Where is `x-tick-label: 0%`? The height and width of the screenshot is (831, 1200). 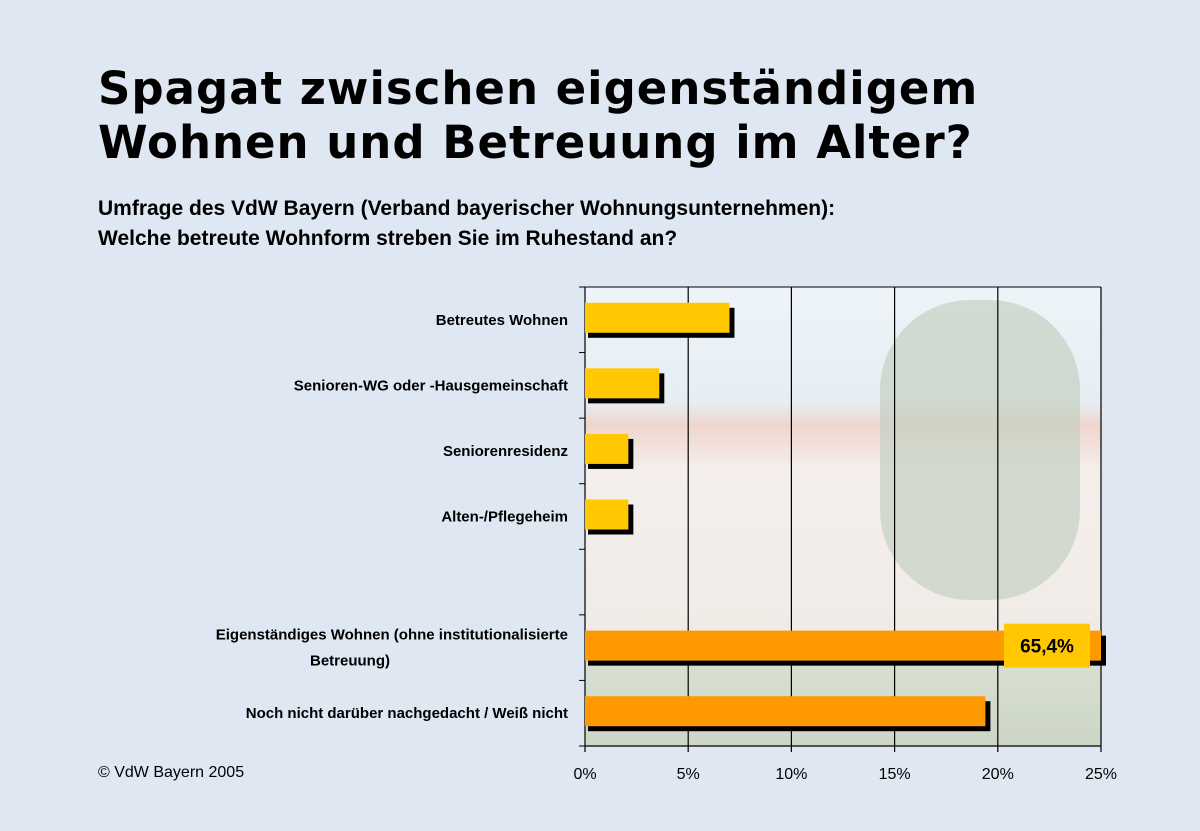 x-tick-label: 0% is located at coordinates (584, 774).